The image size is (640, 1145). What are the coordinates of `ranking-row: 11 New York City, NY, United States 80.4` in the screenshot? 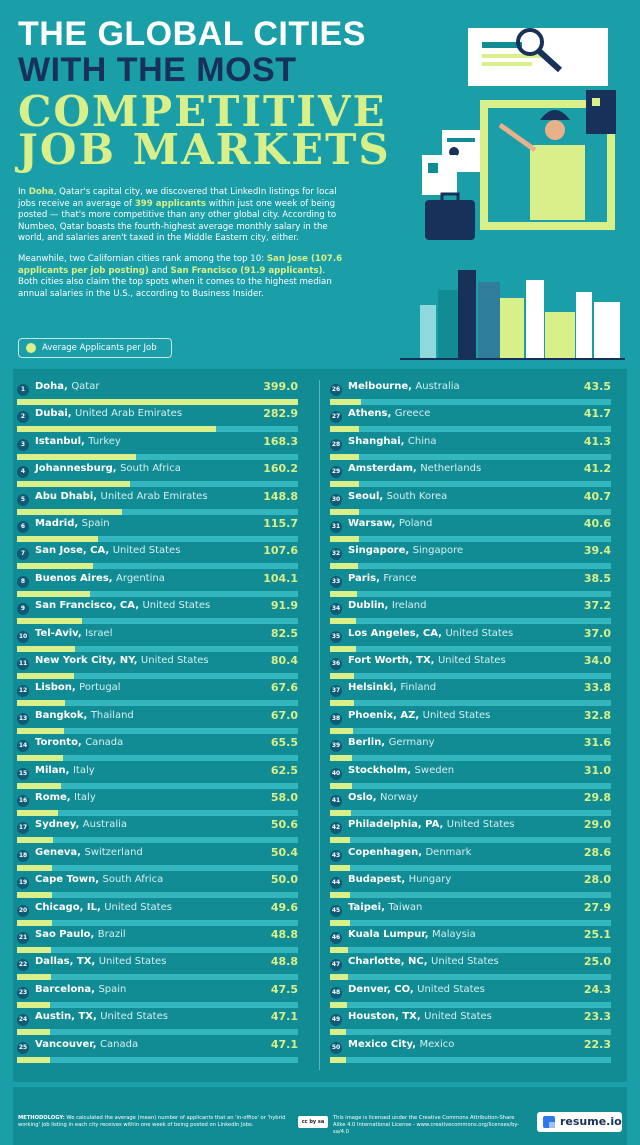 It's located at (157, 667).